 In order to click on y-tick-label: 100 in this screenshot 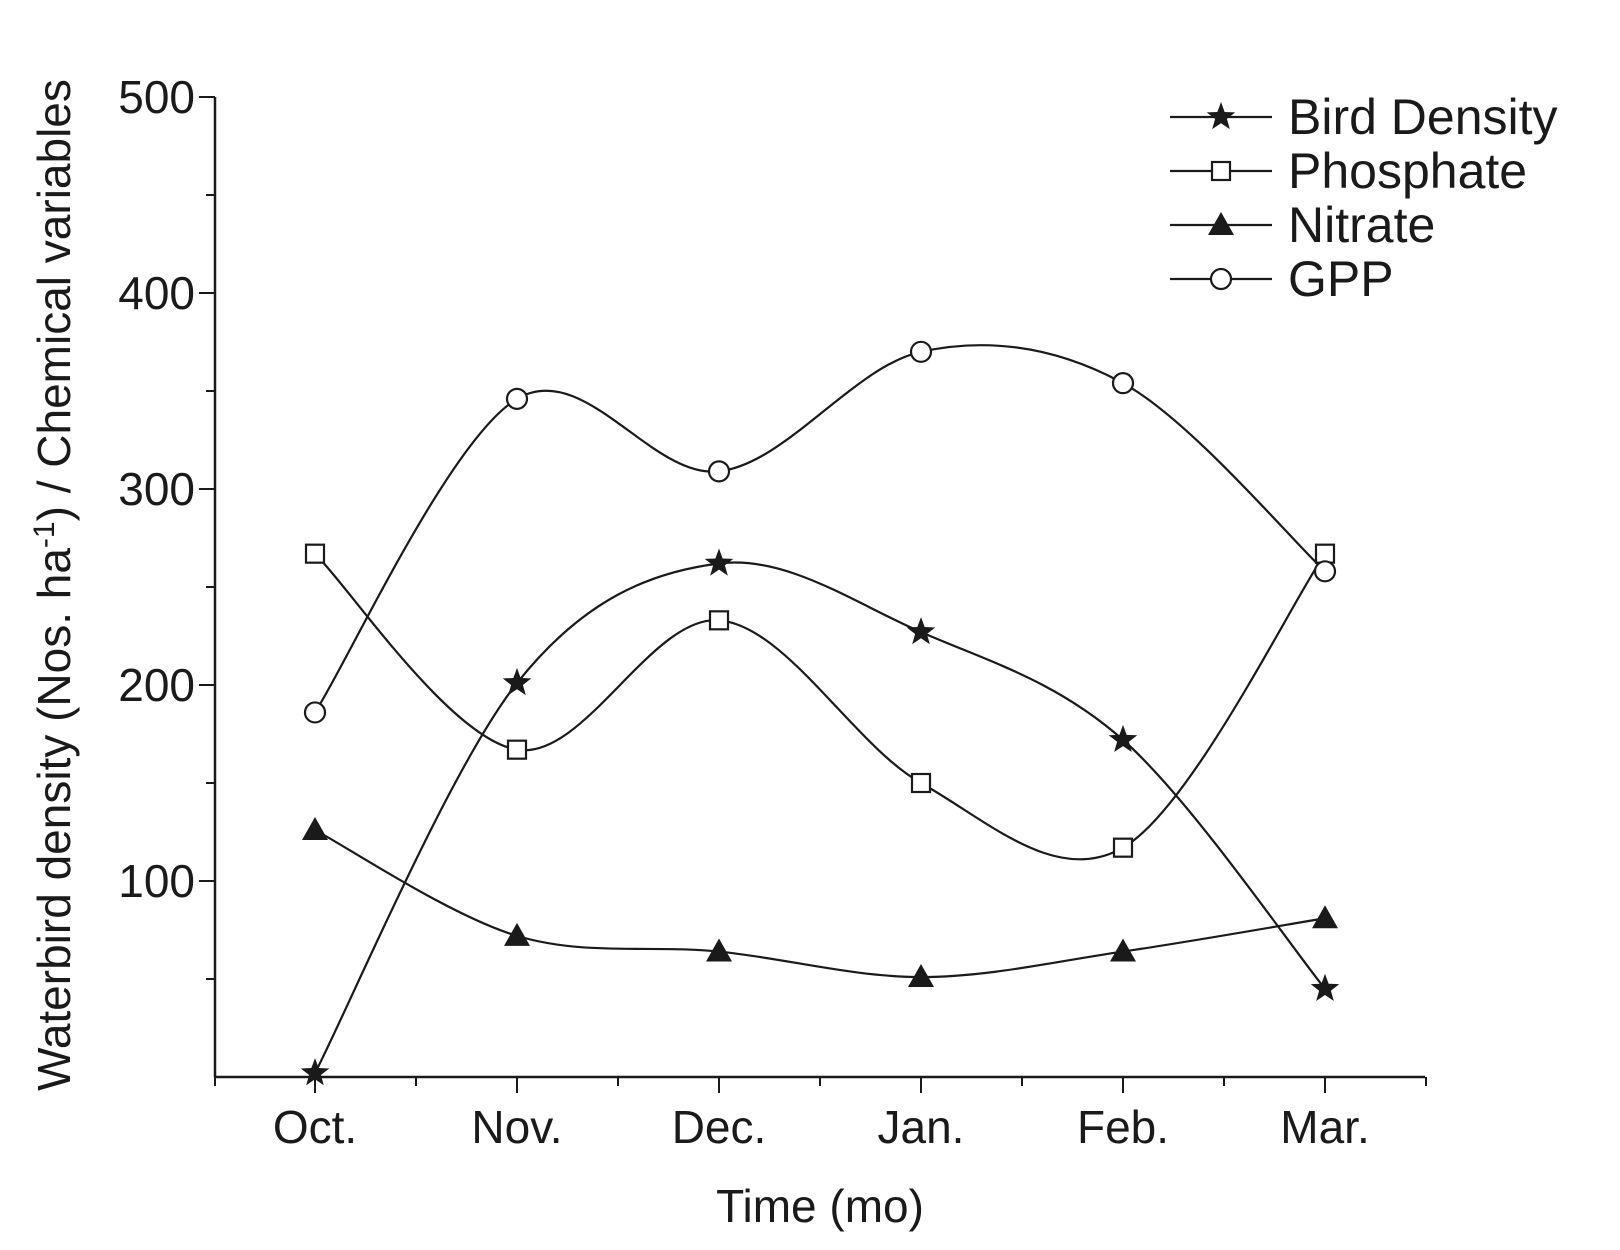, I will do `click(156, 881)`.